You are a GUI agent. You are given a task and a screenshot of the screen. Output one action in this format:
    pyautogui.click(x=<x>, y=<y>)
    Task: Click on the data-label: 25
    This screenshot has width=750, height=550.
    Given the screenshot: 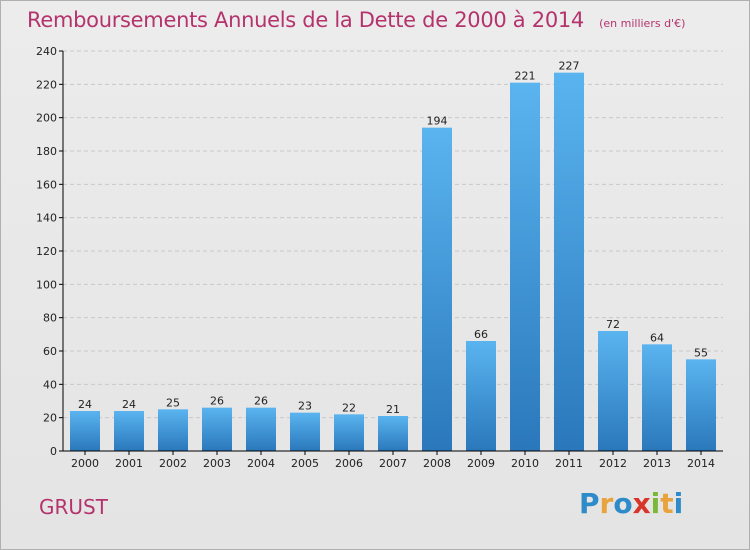 What is the action you would take?
    pyautogui.click(x=173, y=402)
    